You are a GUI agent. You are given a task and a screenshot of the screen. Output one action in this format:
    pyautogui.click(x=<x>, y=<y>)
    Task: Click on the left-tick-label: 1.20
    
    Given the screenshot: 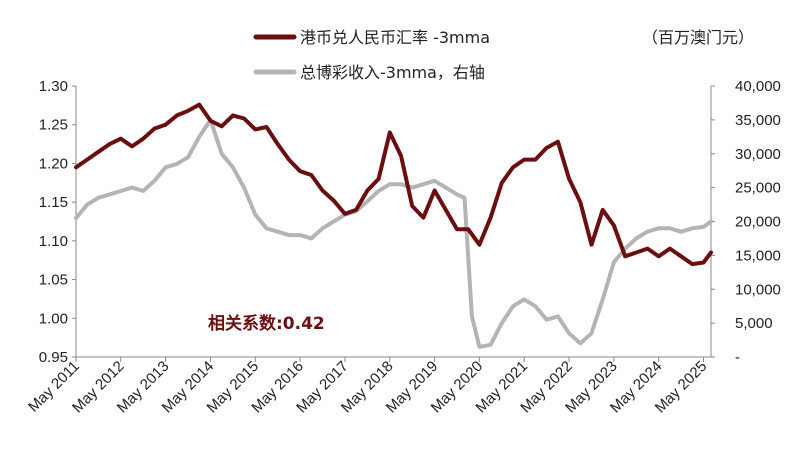 What is the action you would take?
    pyautogui.click(x=53, y=163)
    